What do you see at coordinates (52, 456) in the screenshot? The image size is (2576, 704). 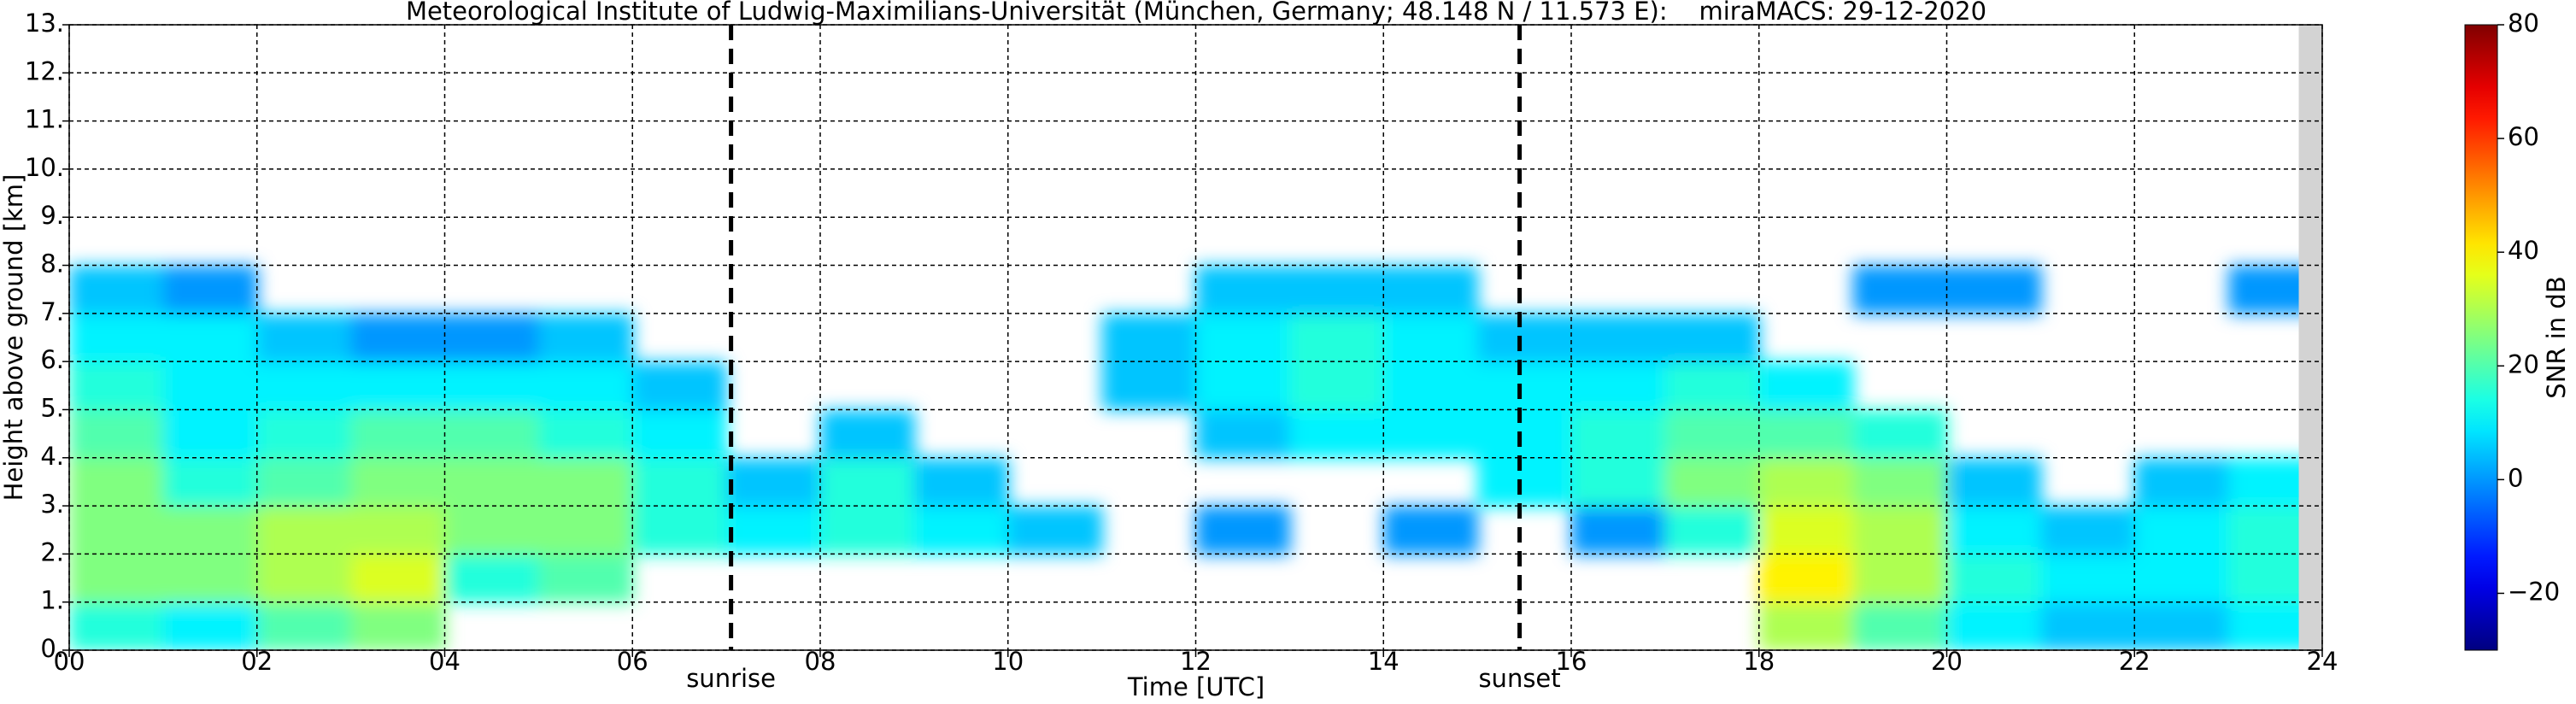 I see `y-tick-label: 4.` at bounding box center [52, 456].